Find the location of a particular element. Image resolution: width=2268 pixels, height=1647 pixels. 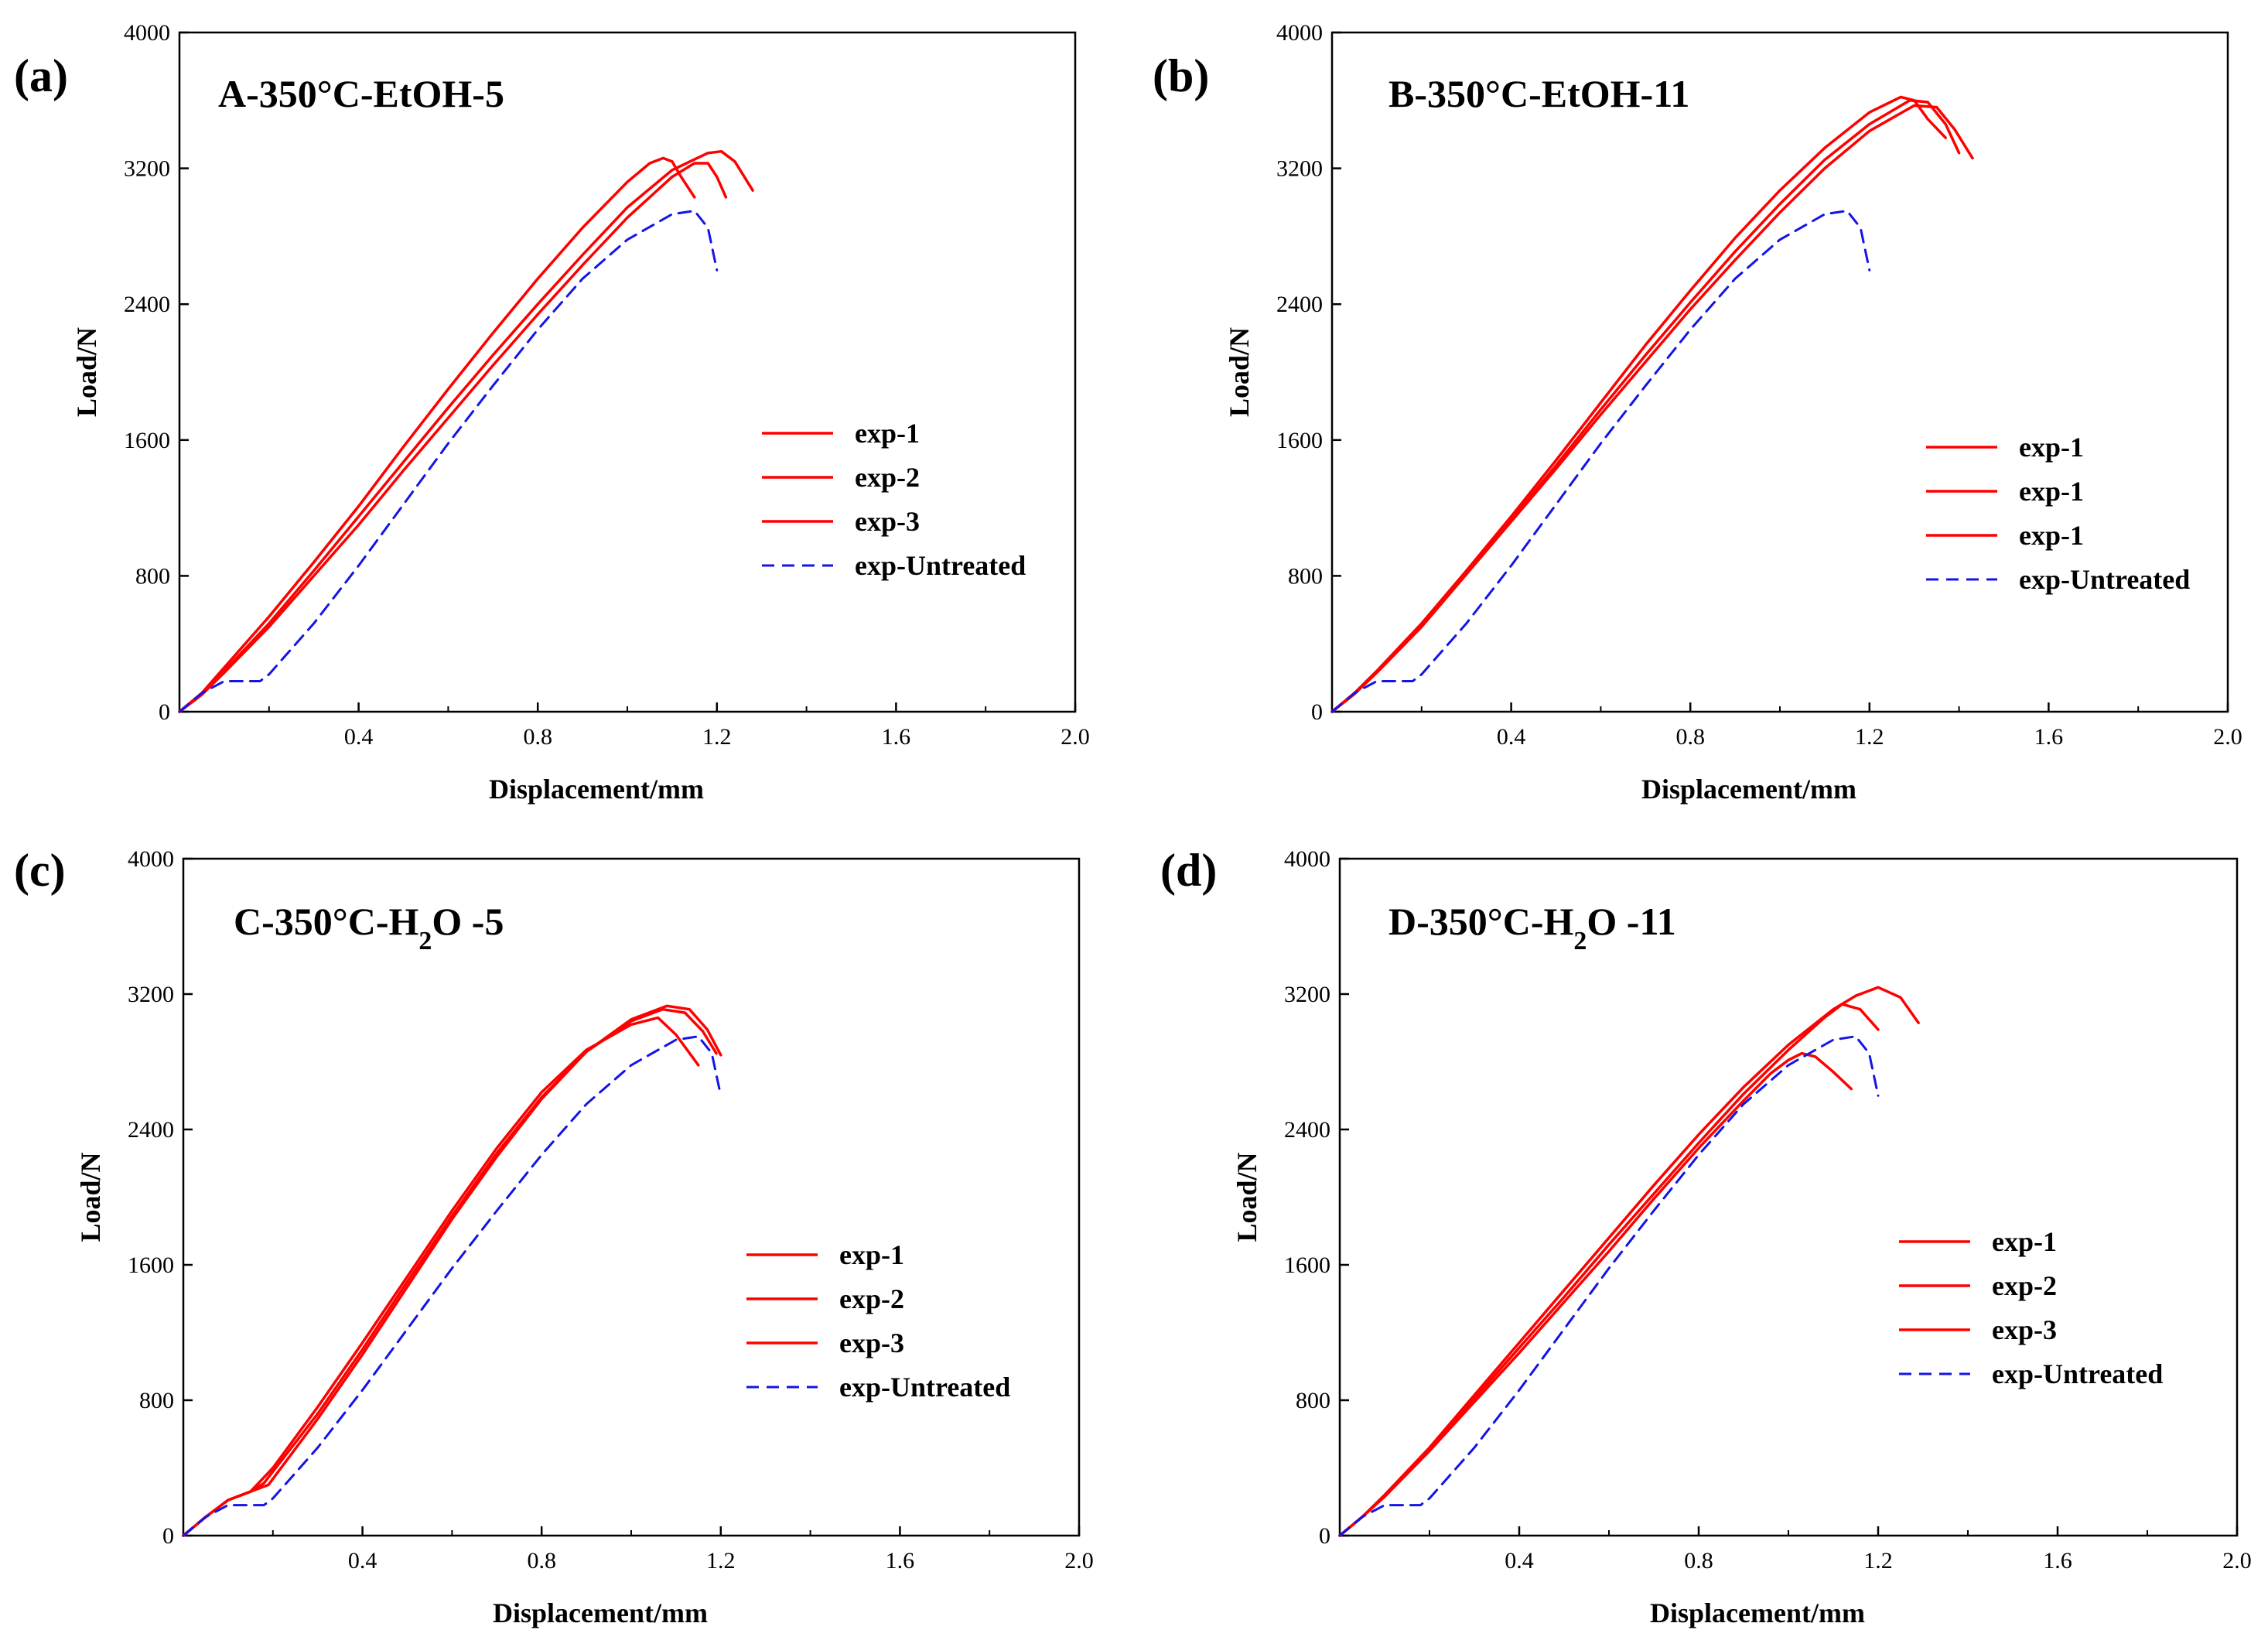

chart-title: D-350°C-H2O -11 is located at coordinates (1532, 927).